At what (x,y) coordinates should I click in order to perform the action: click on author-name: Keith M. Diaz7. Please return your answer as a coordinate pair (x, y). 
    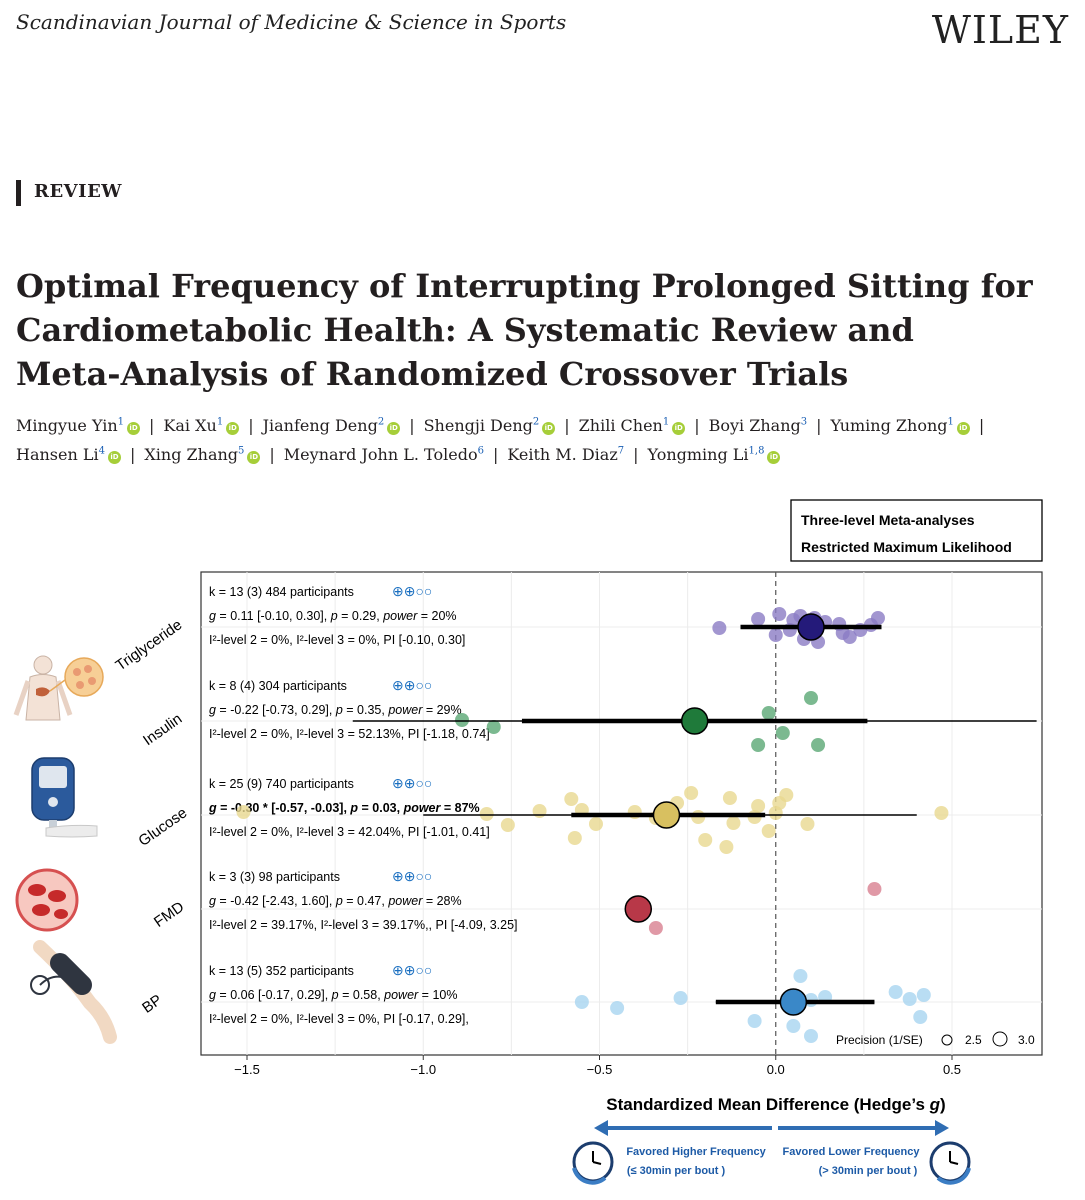
    Looking at the image, I should click on (565, 454).